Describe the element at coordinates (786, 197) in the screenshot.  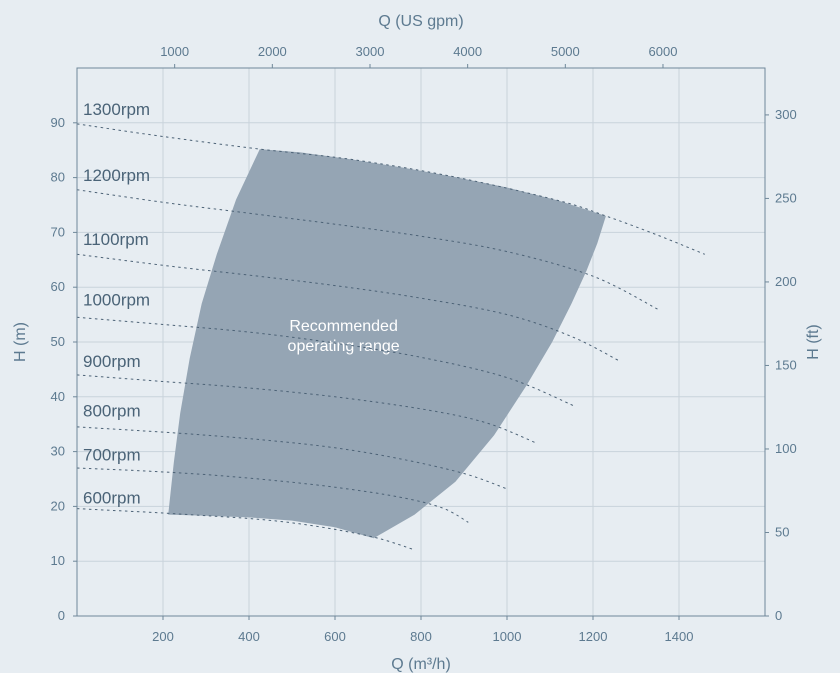
I see `right-tick-label: 250` at that location.